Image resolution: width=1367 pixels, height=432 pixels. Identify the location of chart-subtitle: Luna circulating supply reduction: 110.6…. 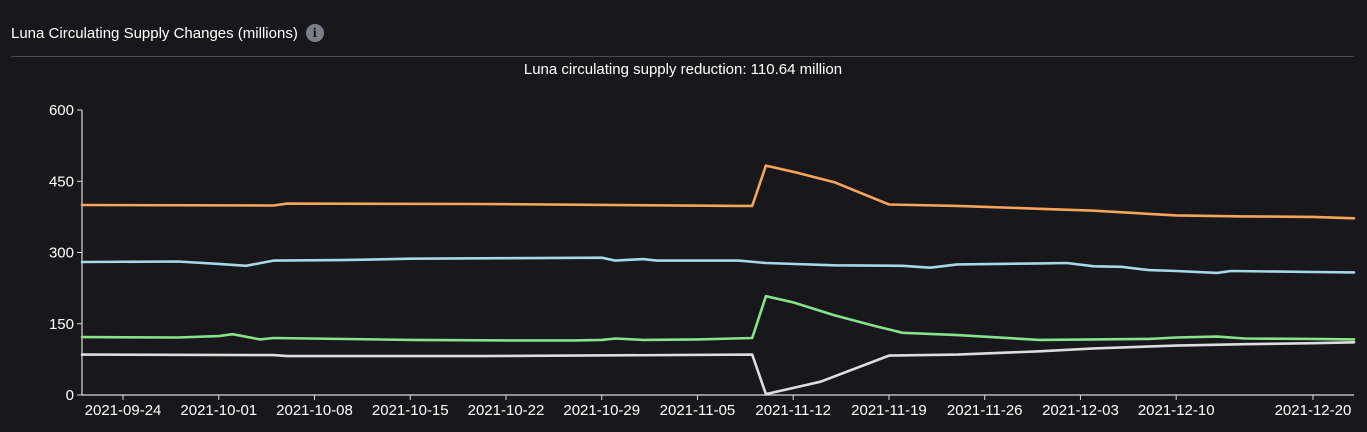
(683, 69).